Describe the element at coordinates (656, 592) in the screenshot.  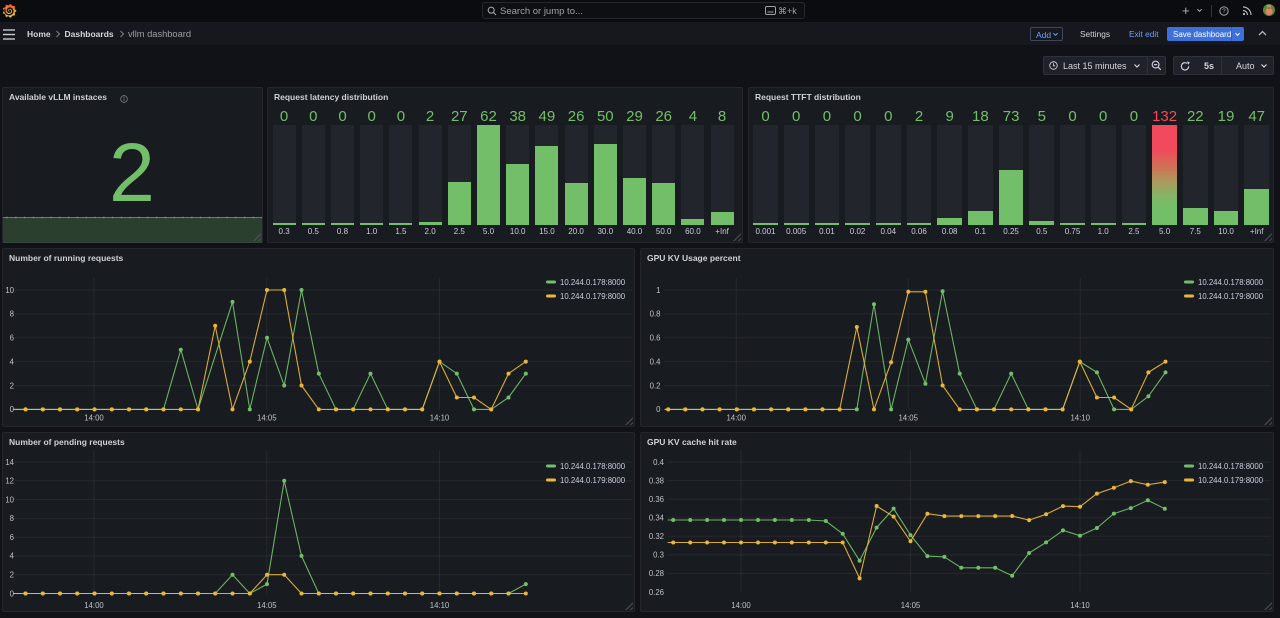
I see `svg-text: 0.26` at that location.